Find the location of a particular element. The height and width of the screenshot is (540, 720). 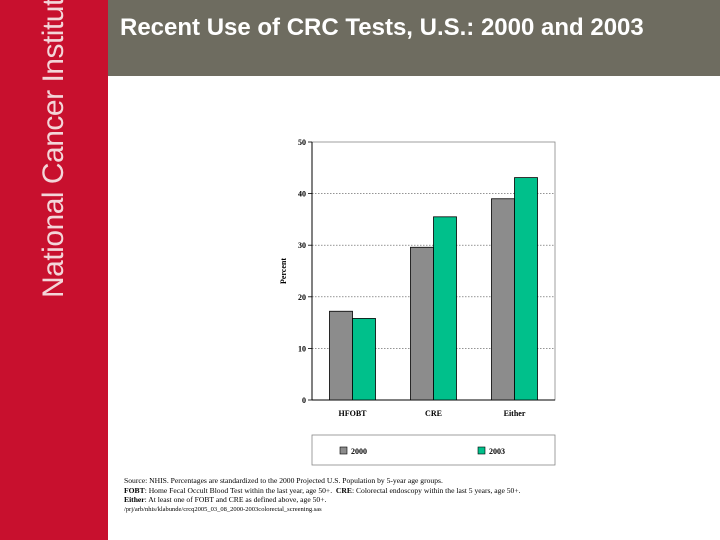

legend-swatch-2003 is located at coordinates (481, 450).